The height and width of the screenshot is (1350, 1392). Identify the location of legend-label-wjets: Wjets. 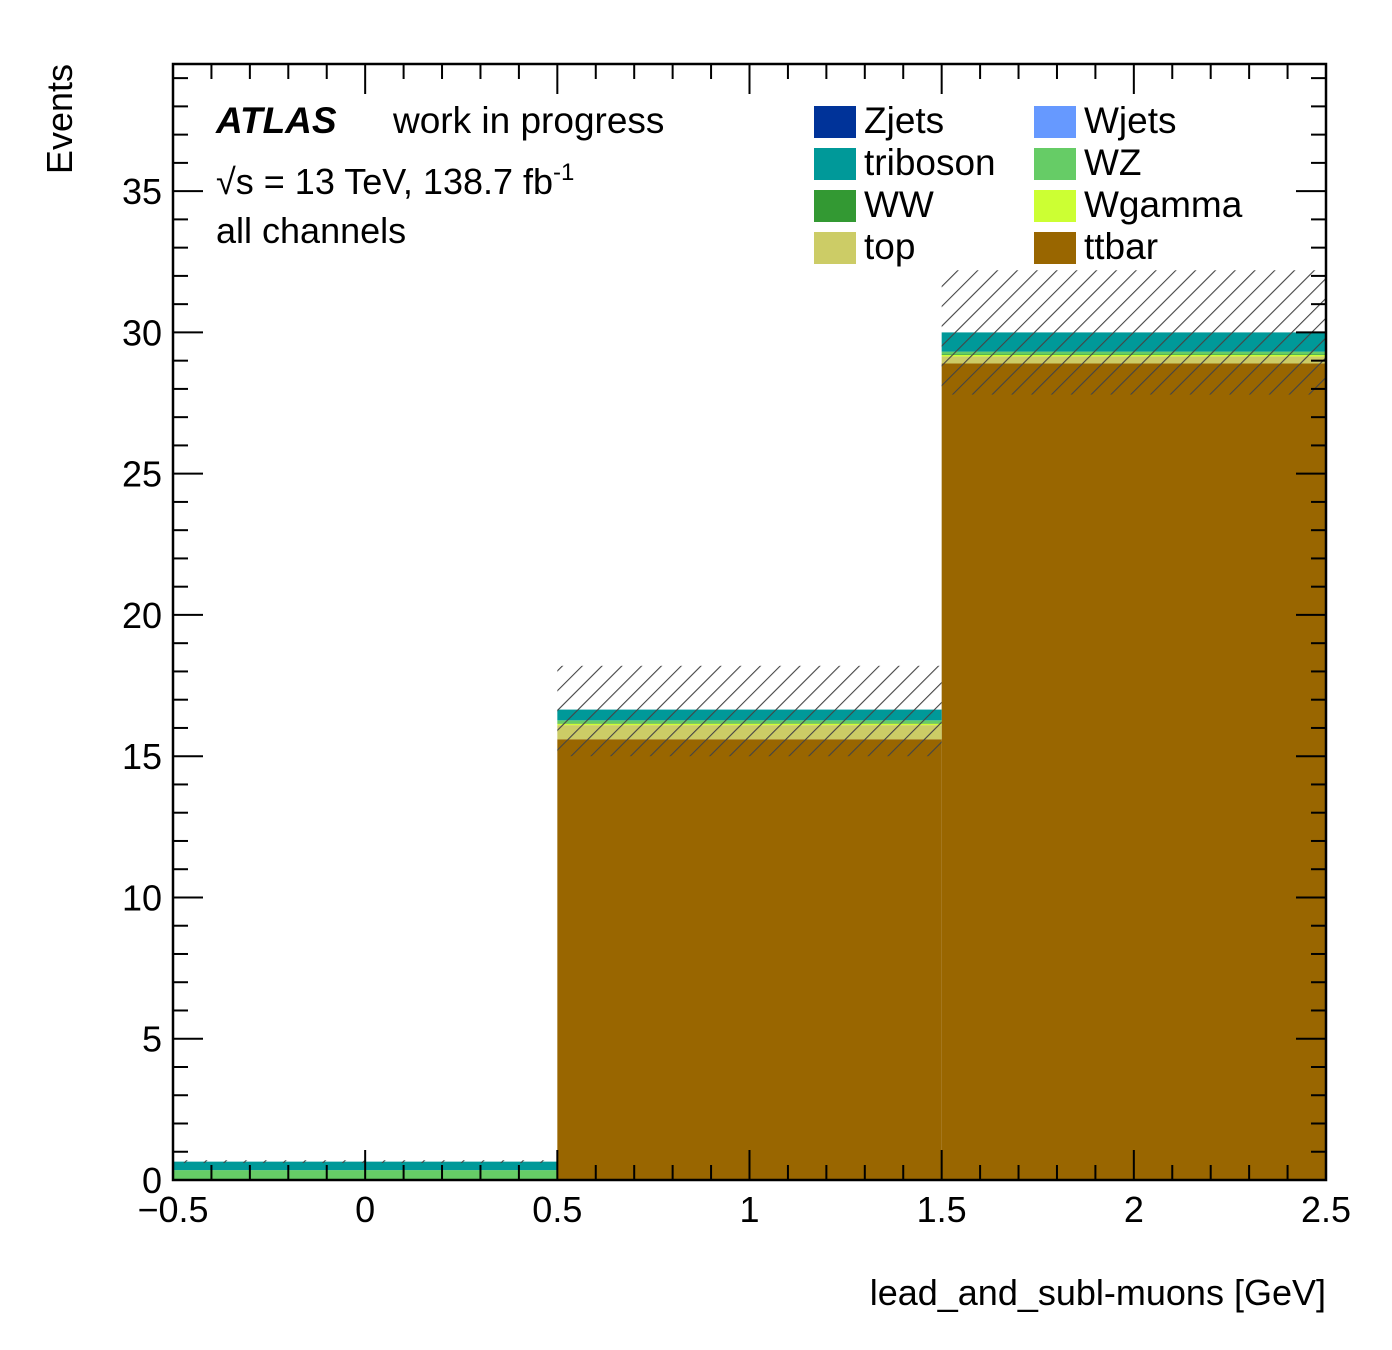
(1130, 120).